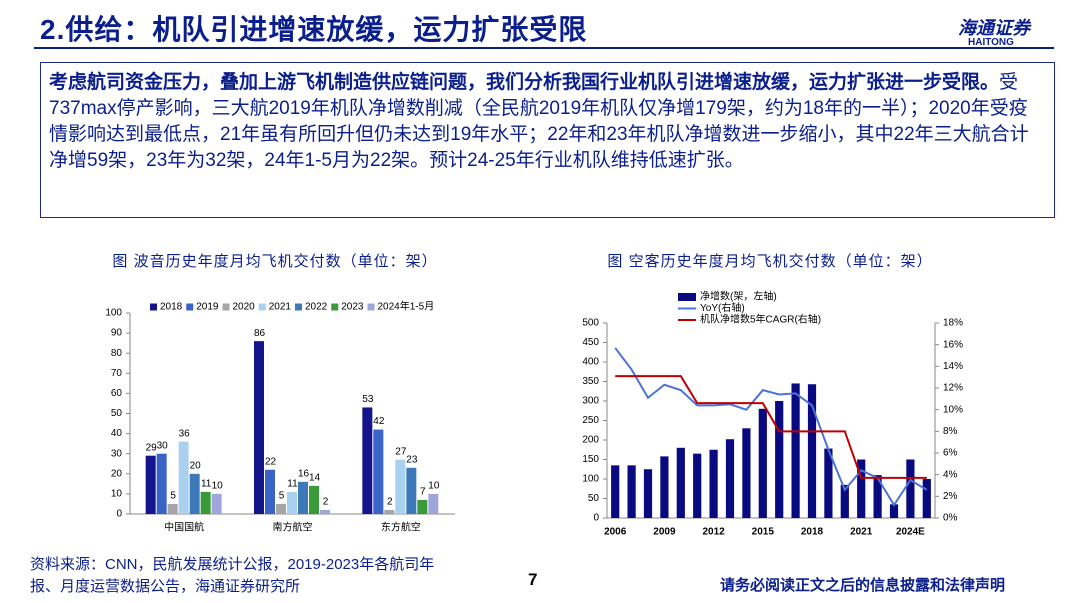 Image resolution: width=1080 pixels, height=603 pixels. Describe the element at coordinates (950, 474) in the screenshot. I see `y2-tick-label: 4%` at that location.